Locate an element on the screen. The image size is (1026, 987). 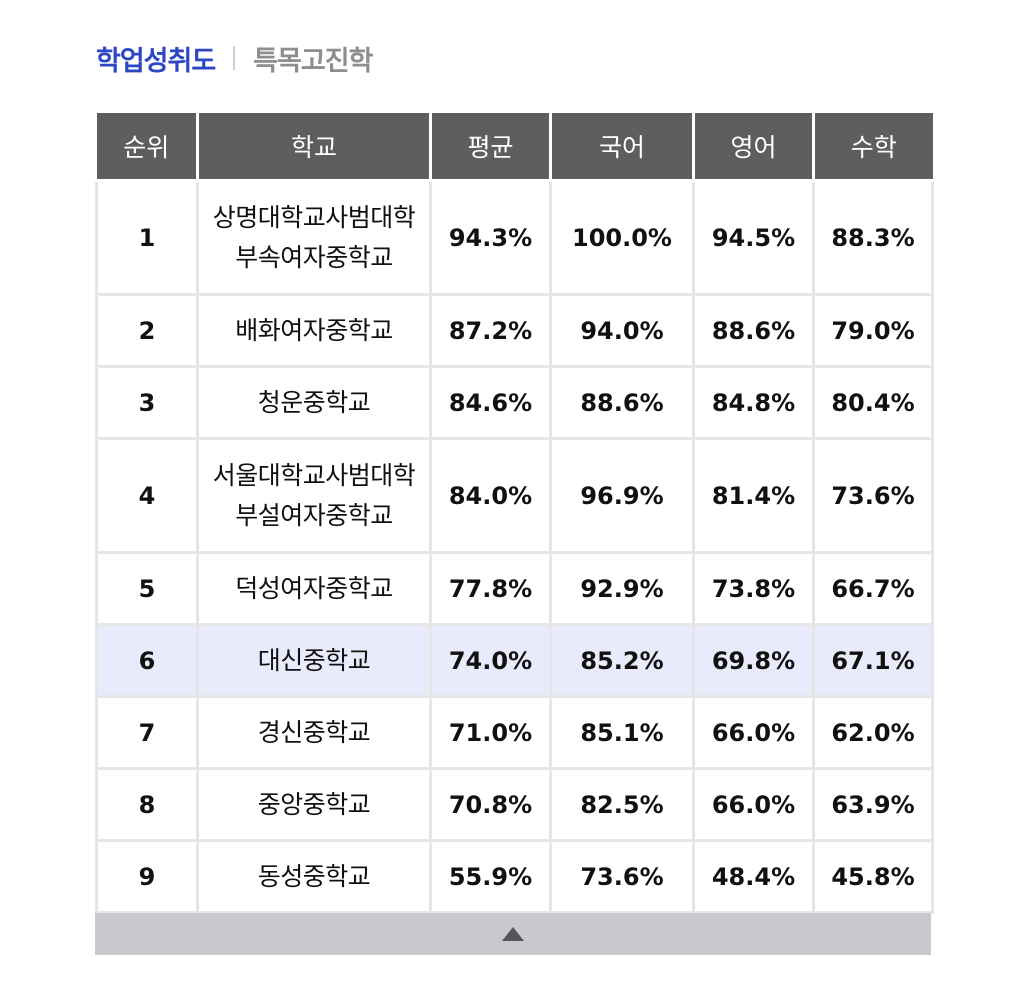
table-row: 6 대신중학교 74.0% 85.2% 69.8% 67.1% is located at coordinates (514, 660).